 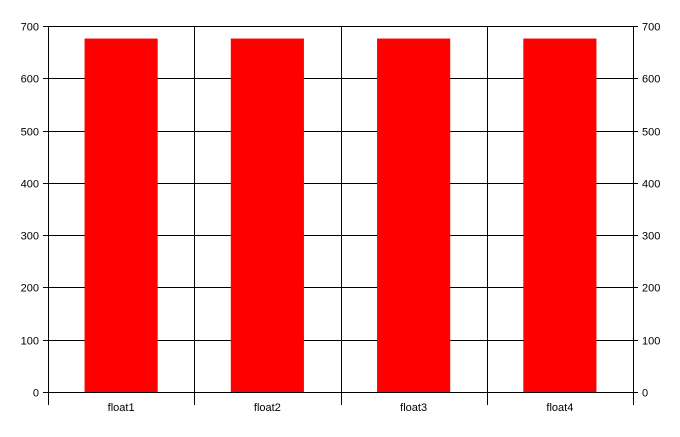 What do you see at coordinates (560, 215) in the screenshot?
I see `bar-float4` at bounding box center [560, 215].